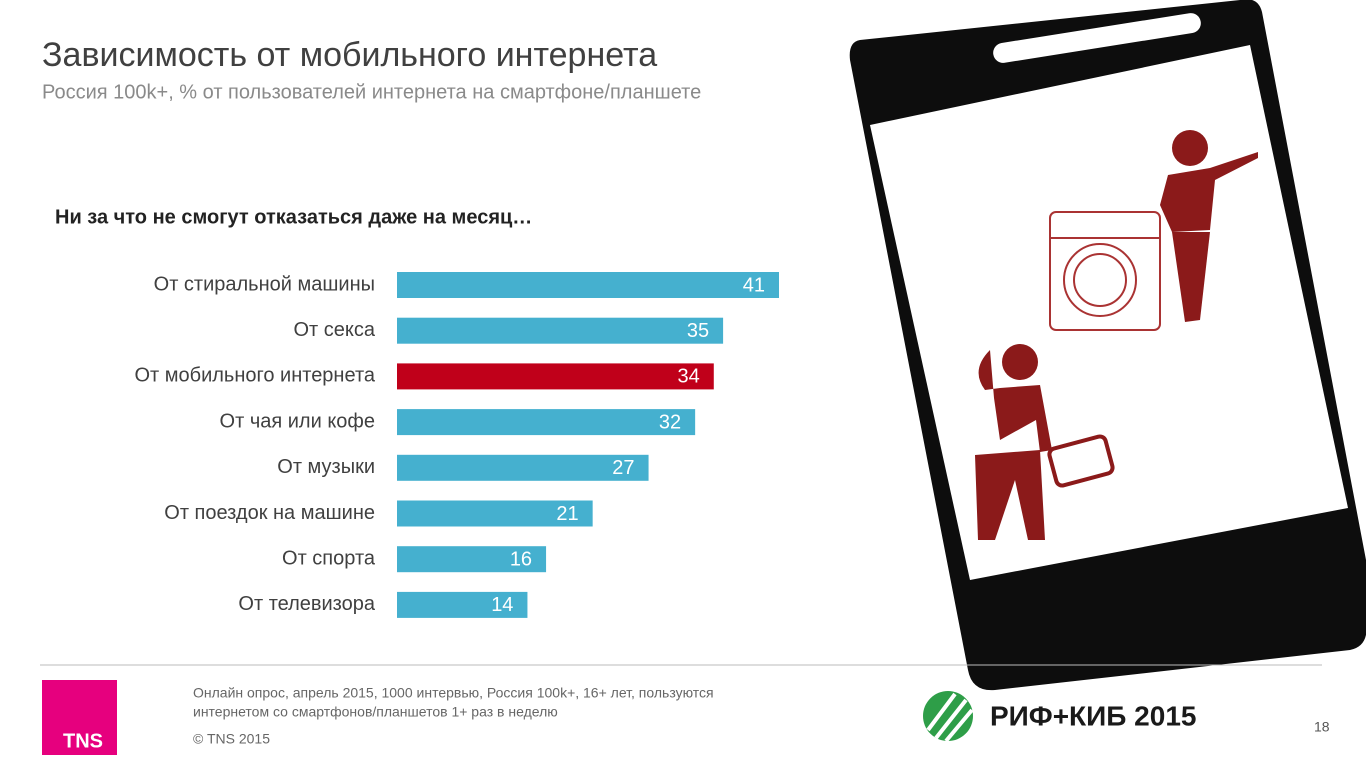  I want to click on category-label: От поездок на машине, so click(269, 513).